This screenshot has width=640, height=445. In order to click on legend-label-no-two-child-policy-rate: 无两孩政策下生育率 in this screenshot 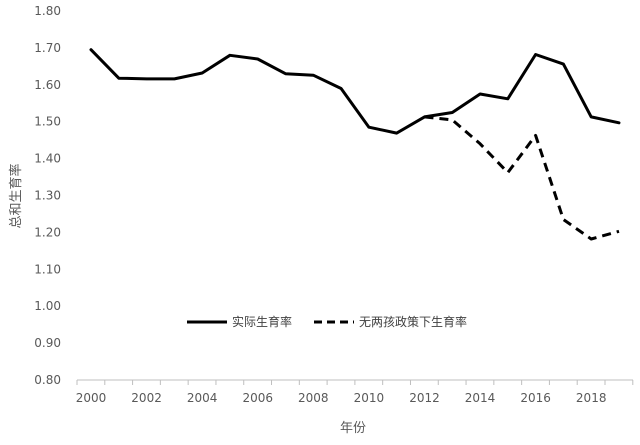, I will do `click(413, 321)`.